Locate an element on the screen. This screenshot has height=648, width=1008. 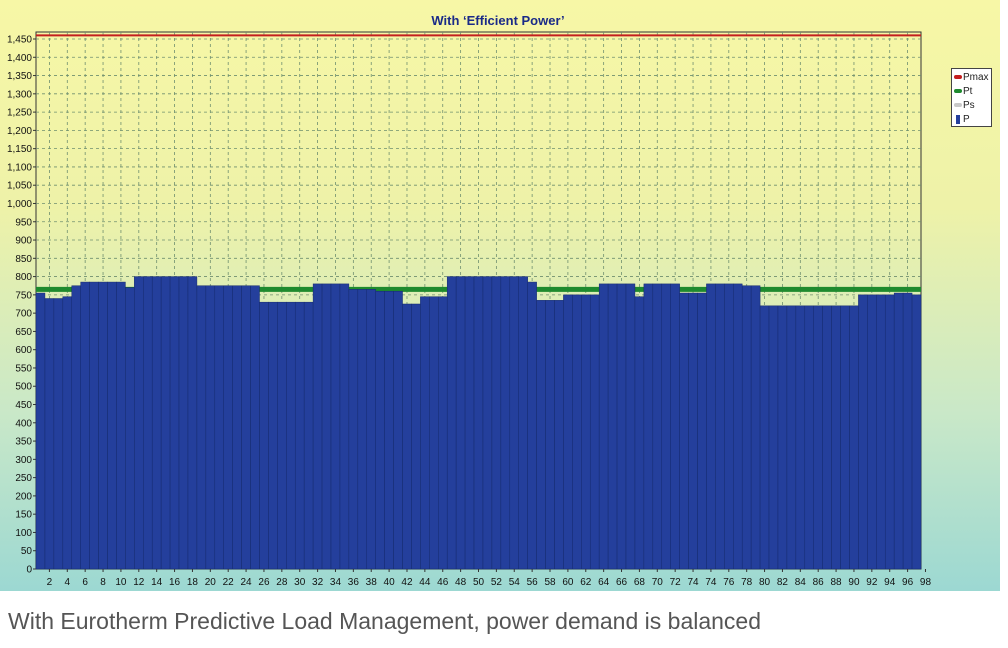
y-tick-label: 200 is located at coordinates (23, 496).